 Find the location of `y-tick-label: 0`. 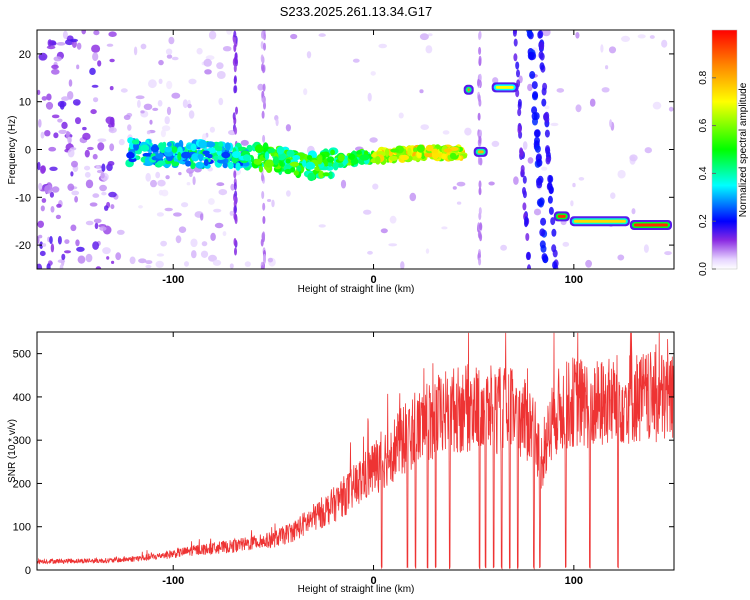

y-tick-label: 0 is located at coordinates (28, 151).